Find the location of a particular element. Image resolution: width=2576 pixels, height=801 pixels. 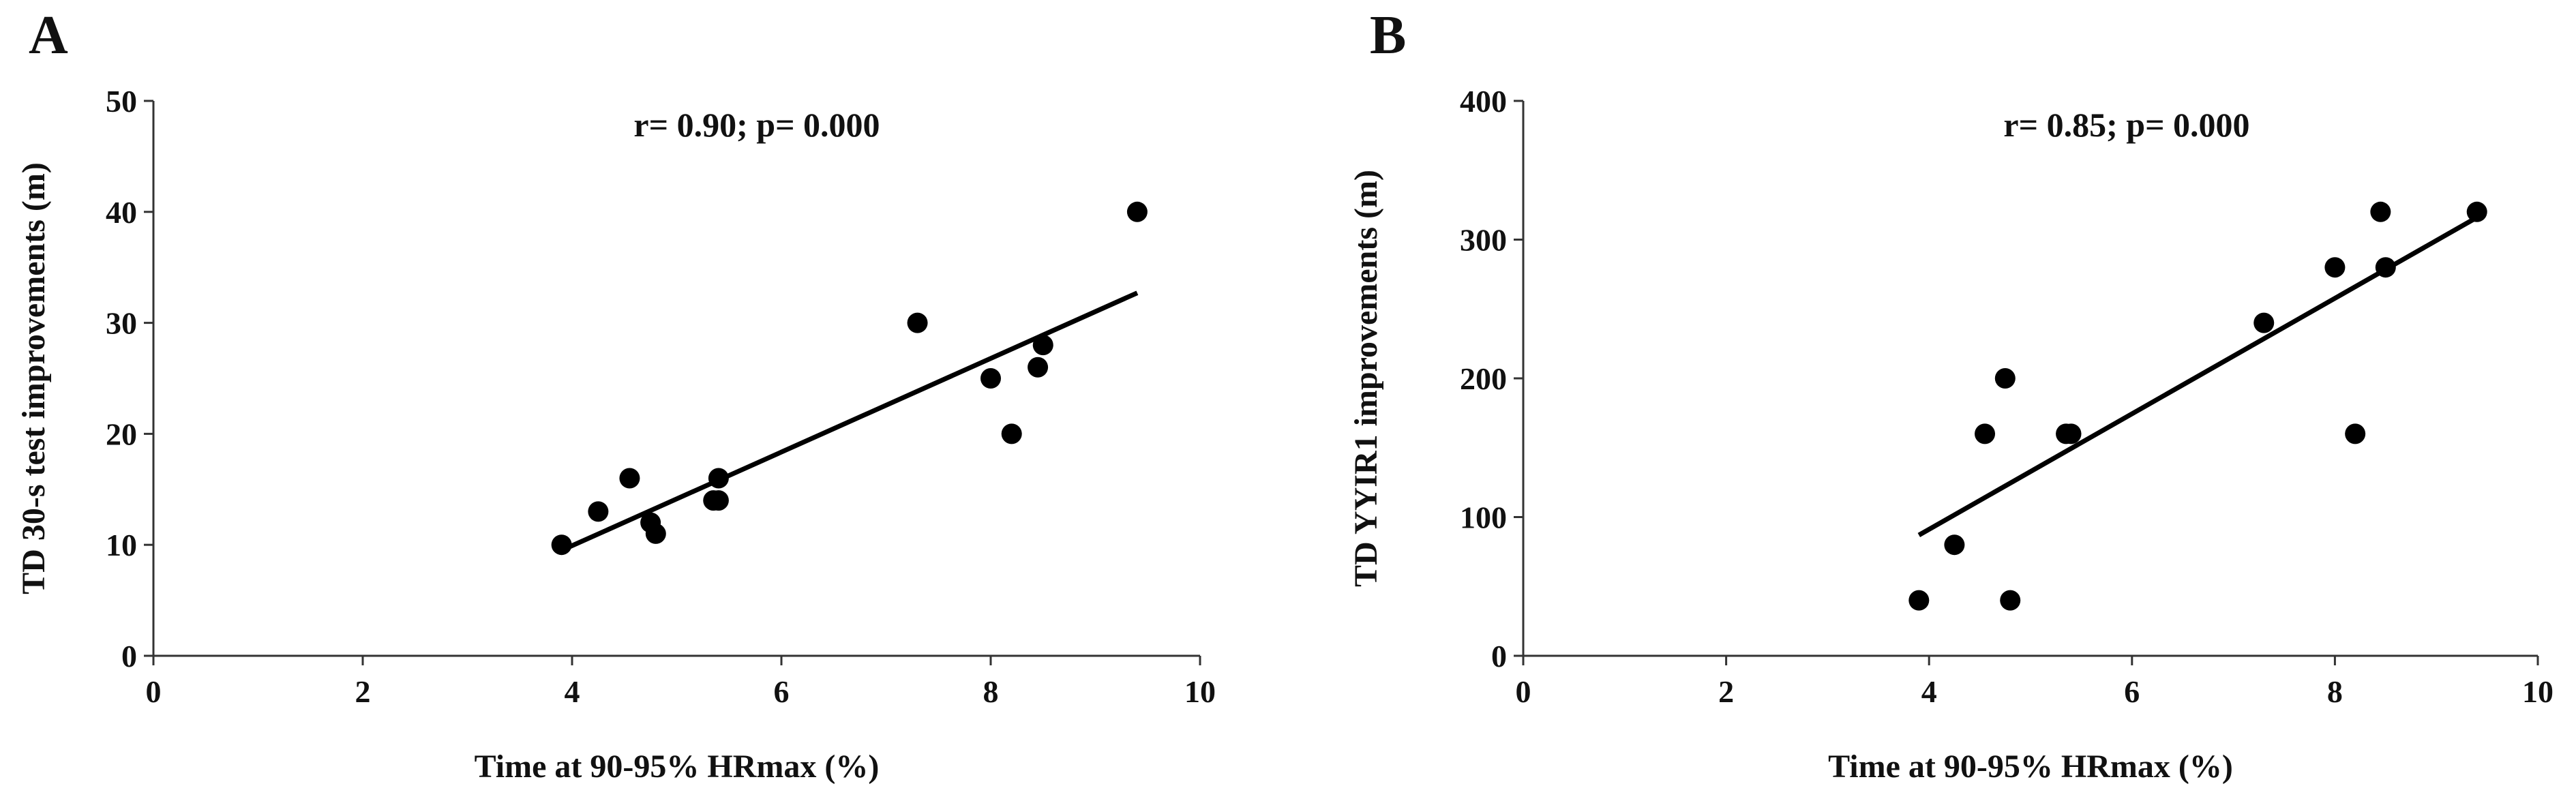

y-axis-label: TD 30-s test improvements (m) is located at coordinates (34, 378).